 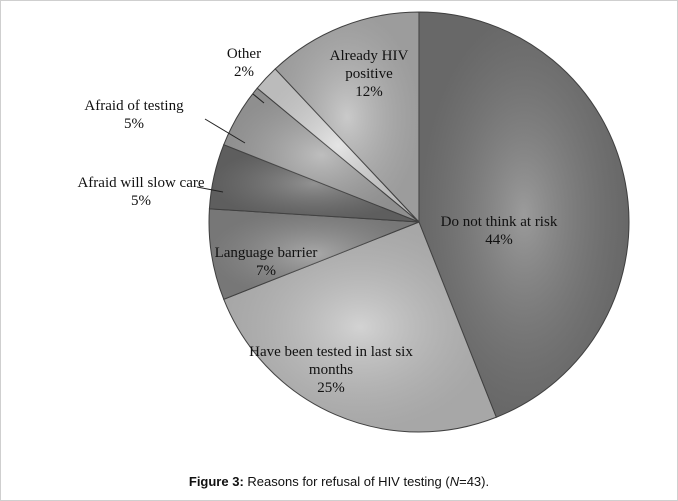 I want to click on slice-label: Language barrier 7%, so click(x=266, y=262).